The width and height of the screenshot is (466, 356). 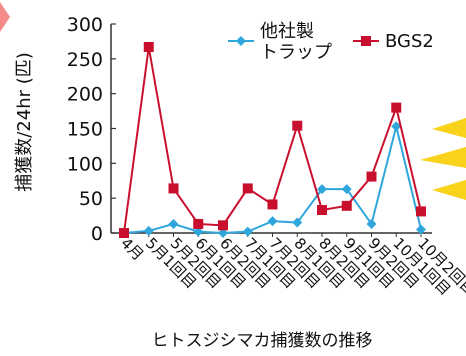 What do you see at coordinates (443, 159) in the screenshot?
I see `right-yellow-burst-decoration` at bounding box center [443, 159].